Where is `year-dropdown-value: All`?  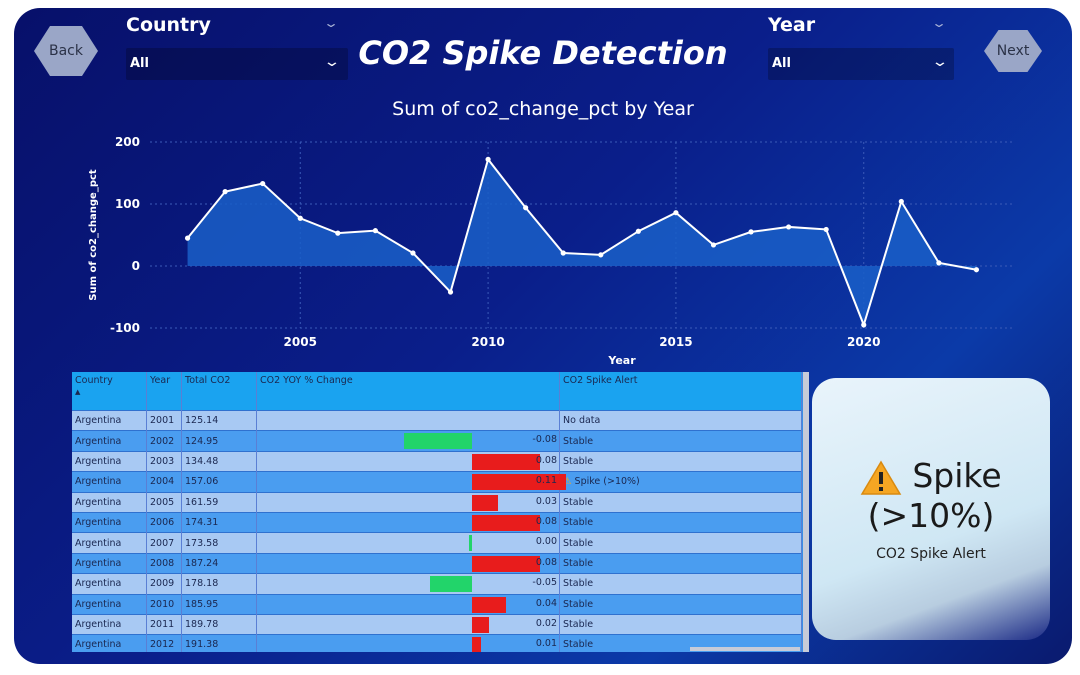 year-dropdown-value: All is located at coordinates (781, 63).